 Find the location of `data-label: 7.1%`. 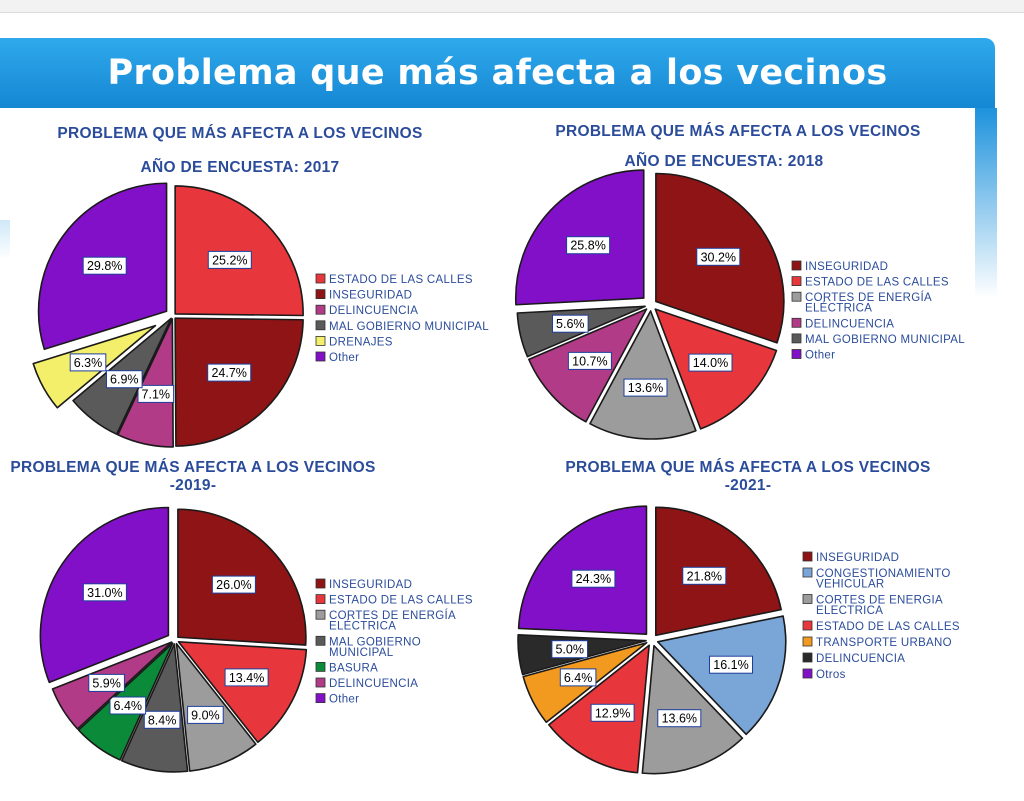

data-label: 7.1% is located at coordinates (156, 394).